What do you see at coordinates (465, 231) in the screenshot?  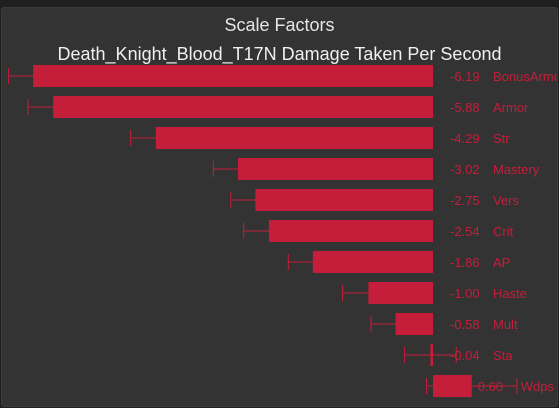 I see `value-label-crit: -2.54` at bounding box center [465, 231].